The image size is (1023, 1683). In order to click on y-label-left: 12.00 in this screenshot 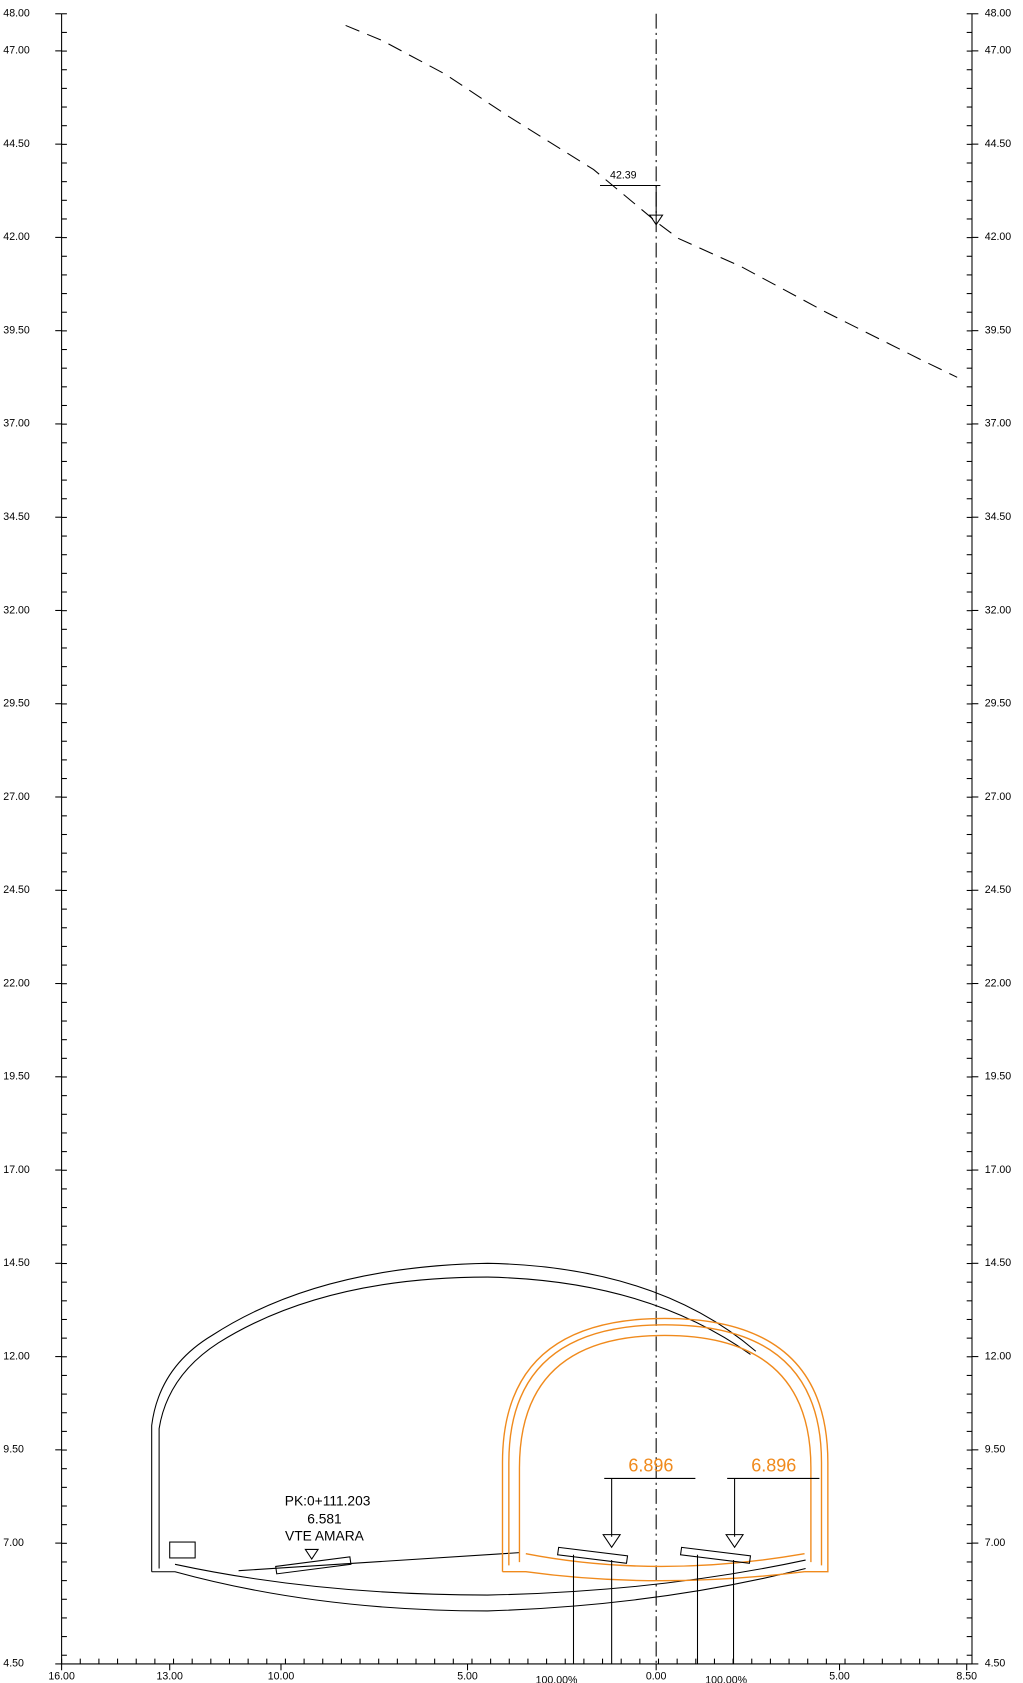, I will do `click(16, 1356)`.